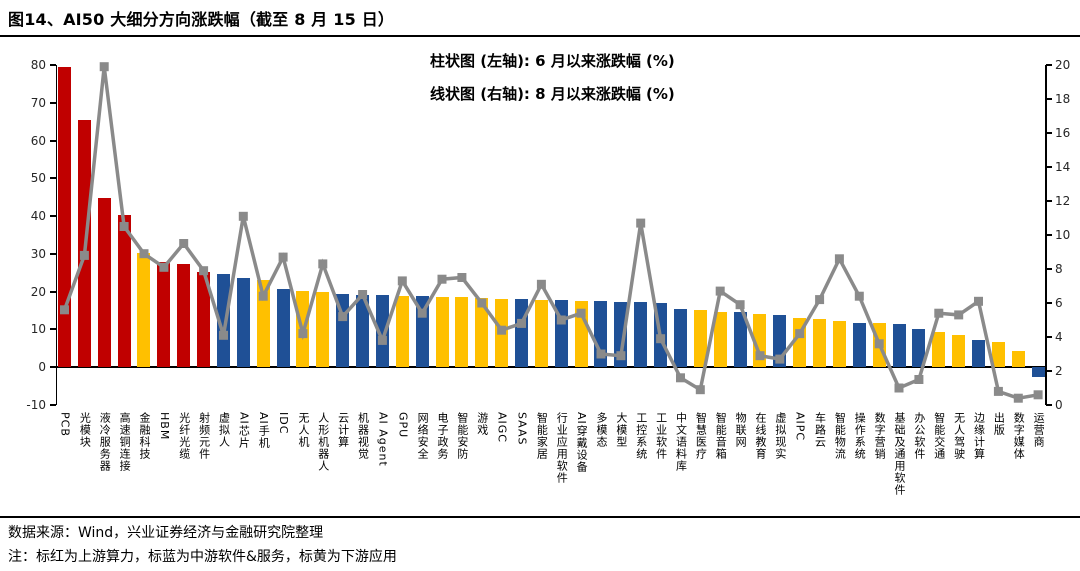 The height and width of the screenshot is (571, 1080). What do you see at coordinates (552, 94) in the screenshot?
I see `legend-line-series: 线状图 (右轴): 8 月以来涨跌幅 (%)` at bounding box center [552, 94].